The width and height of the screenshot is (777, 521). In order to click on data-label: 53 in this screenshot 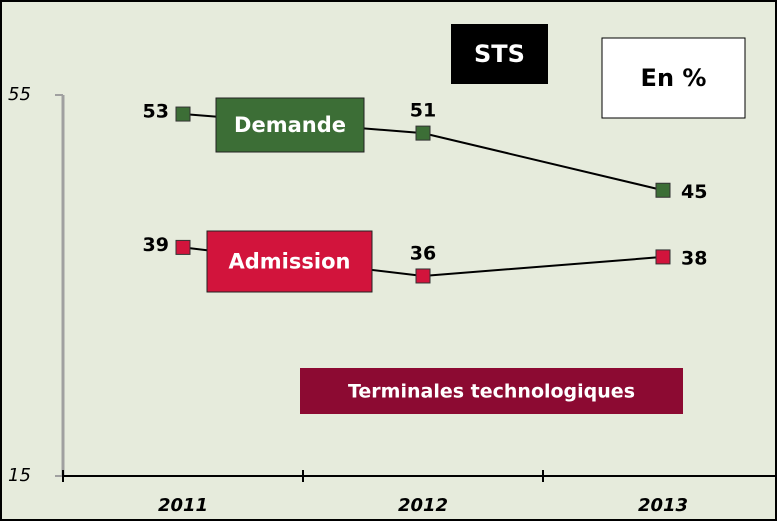, I will do `click(156, 112)`.